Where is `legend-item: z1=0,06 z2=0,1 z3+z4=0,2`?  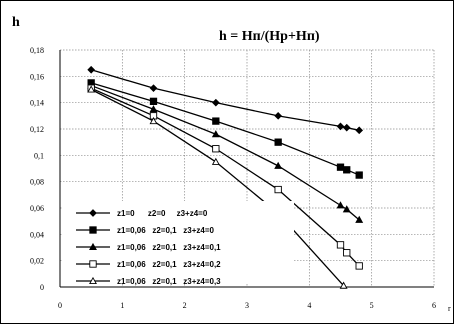
legend-item: z1=0,06 z2=0,1 z3+z4=0,2 is located at coordinates (148, 264).